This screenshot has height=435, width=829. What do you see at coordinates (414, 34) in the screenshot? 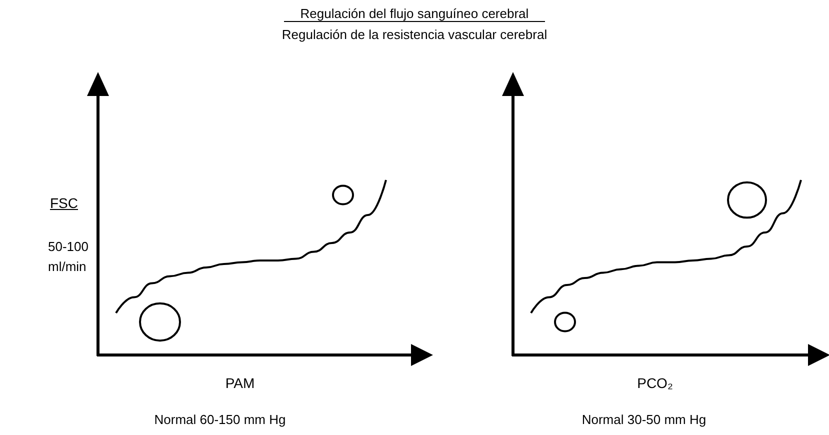
I see `chart-subtitle: Regulación de la resistencia vascular cerebral` at bounding box center [414, 34].